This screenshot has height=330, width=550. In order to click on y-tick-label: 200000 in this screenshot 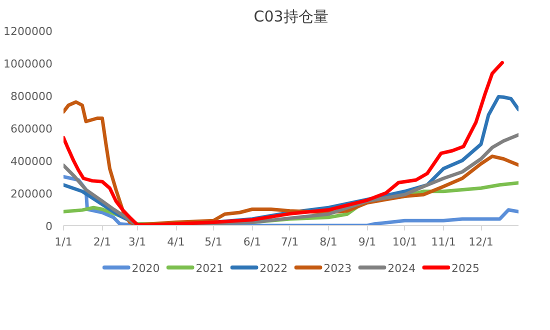, I will do `click(31, 194)`.